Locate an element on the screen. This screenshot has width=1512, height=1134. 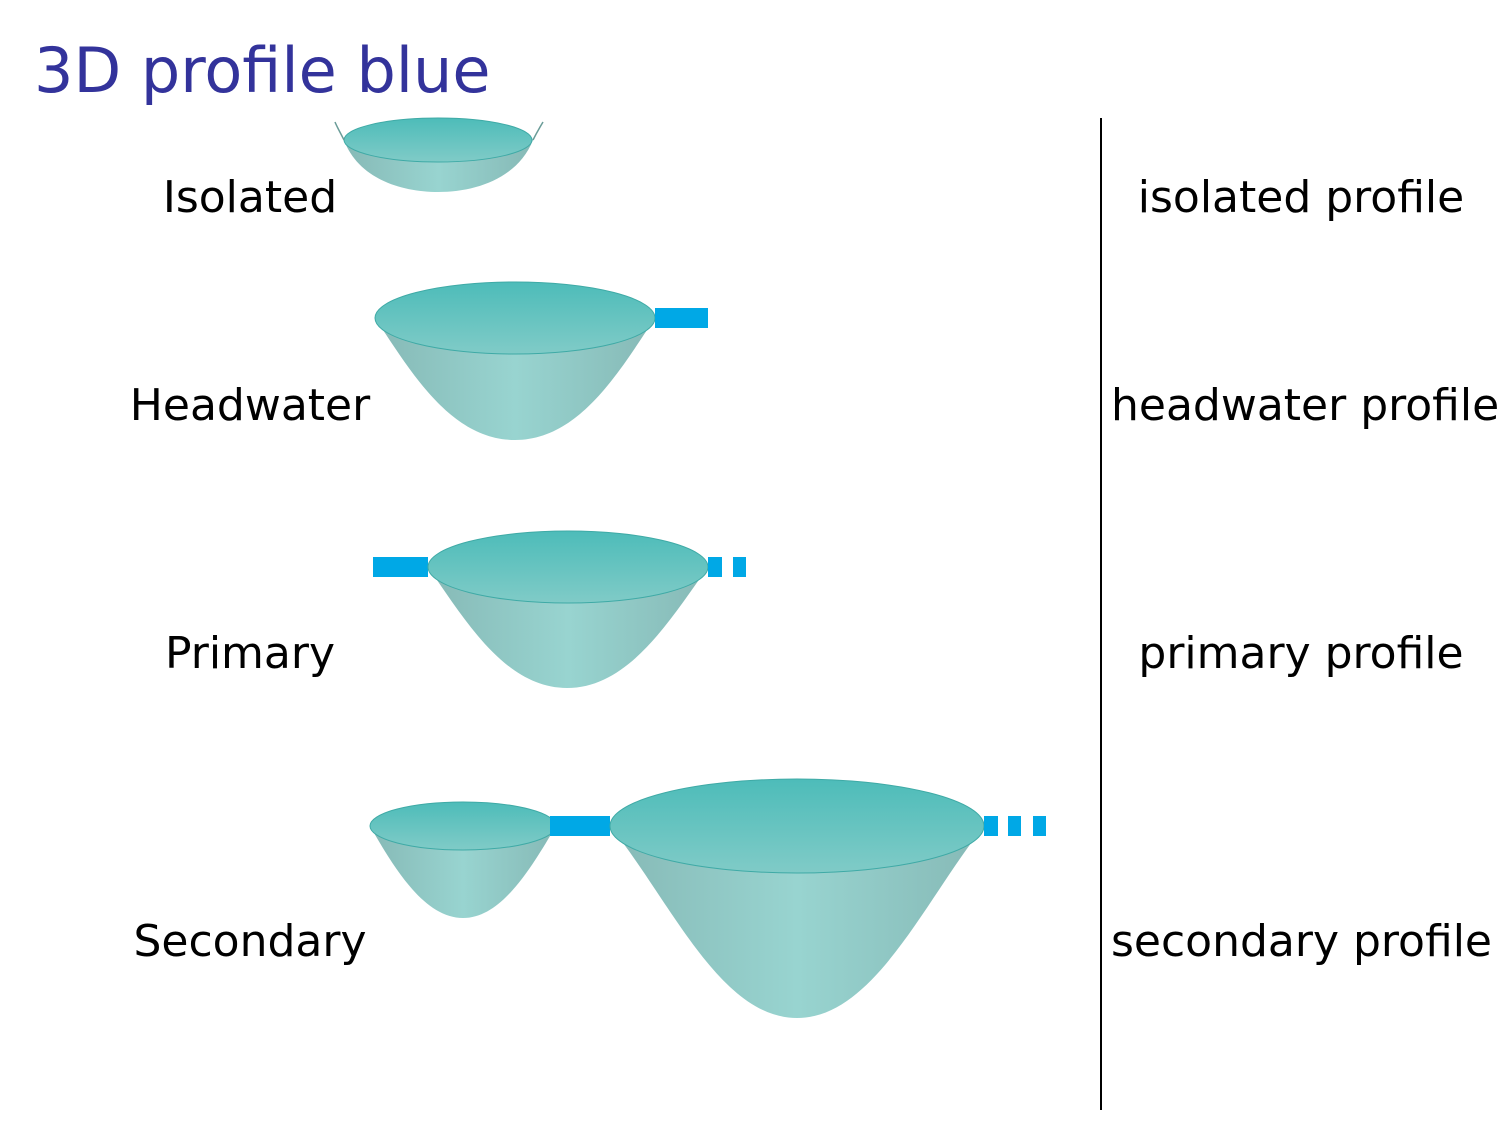
secondary-depression is located at coordinates (707, 898).